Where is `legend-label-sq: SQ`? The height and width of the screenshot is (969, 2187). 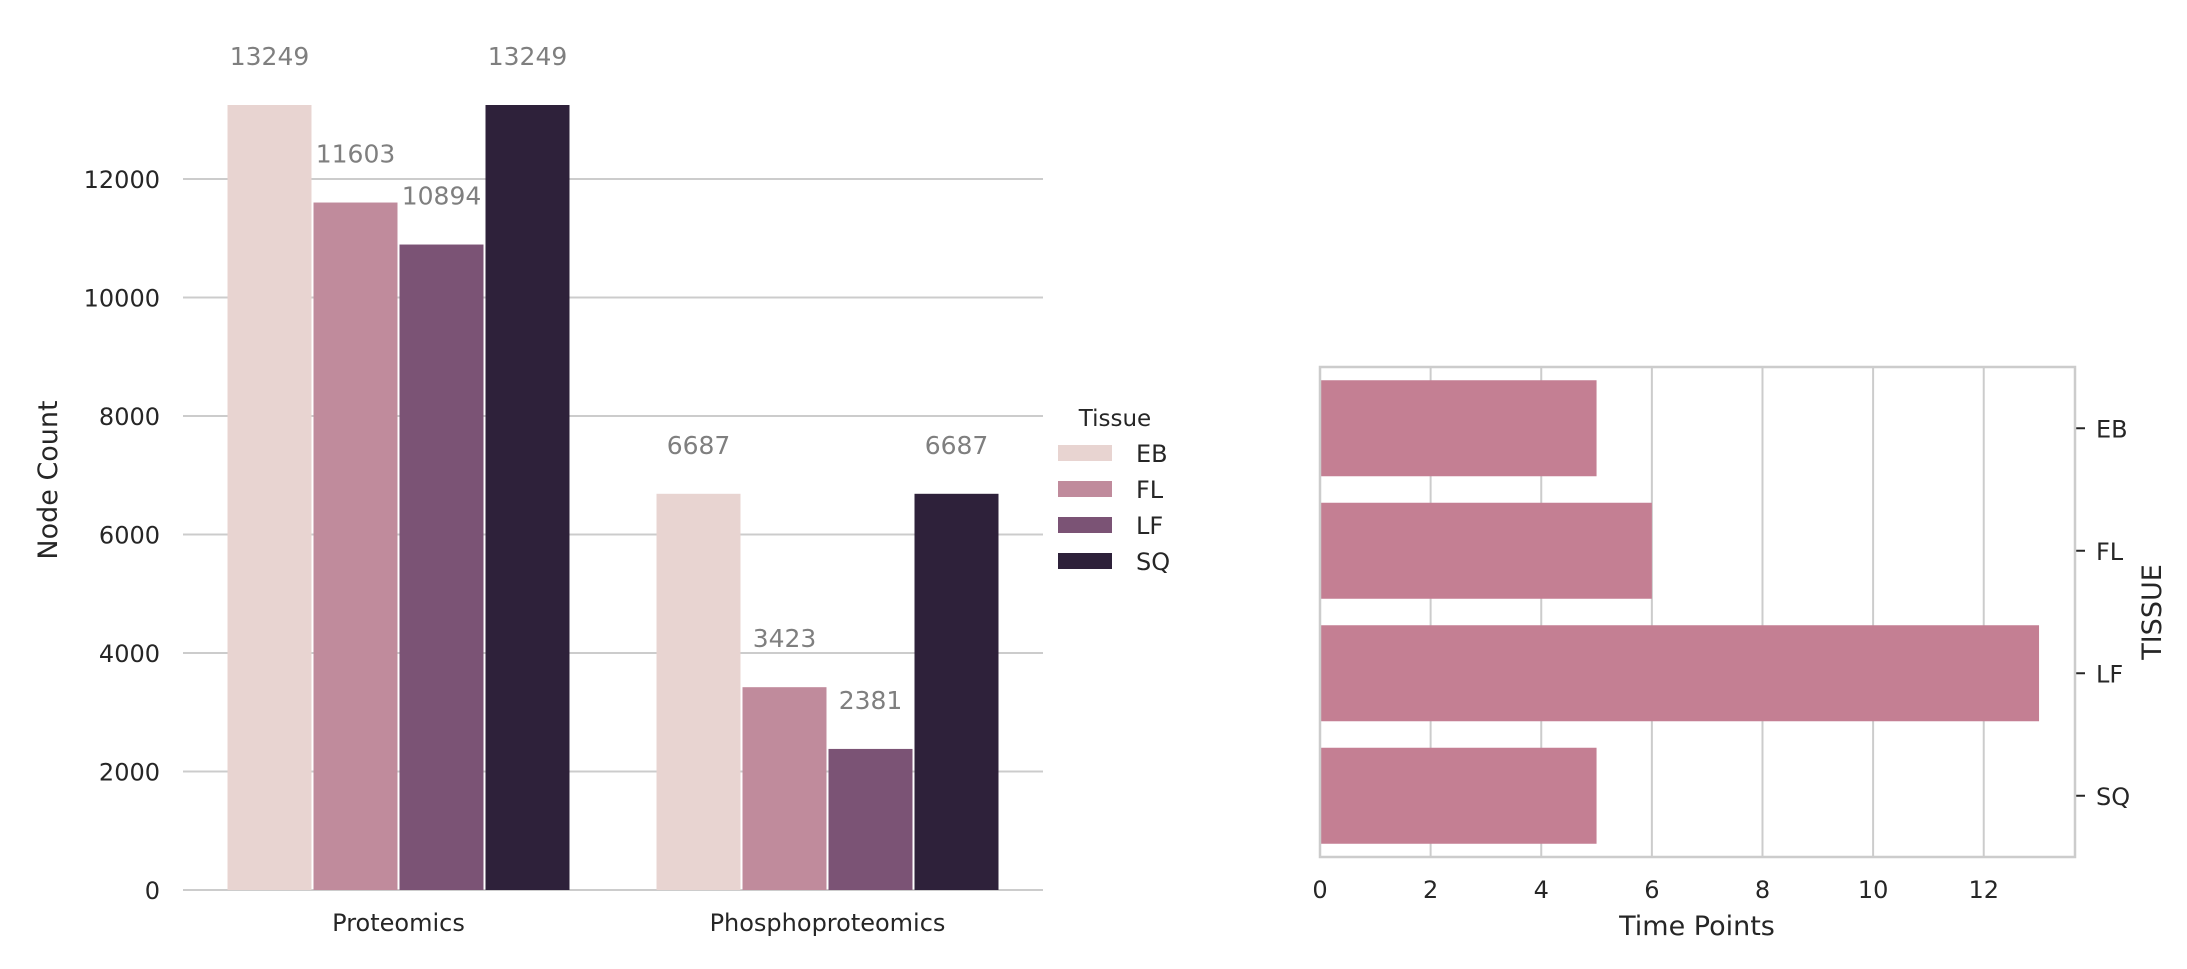 legend-label-sq: SQ is located at coordinates (1153, 562).